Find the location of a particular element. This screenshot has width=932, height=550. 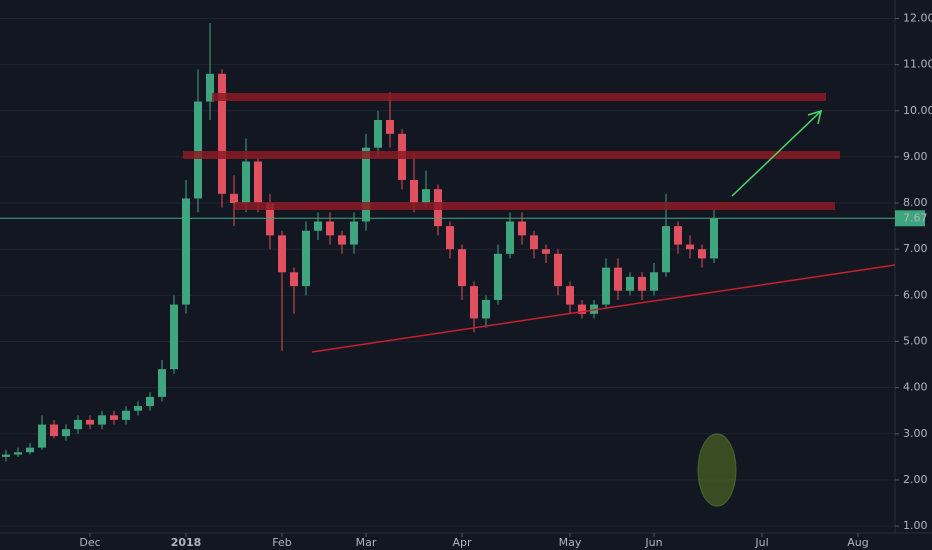

x-tick-label: Apr is located at coordinates (462, 542).